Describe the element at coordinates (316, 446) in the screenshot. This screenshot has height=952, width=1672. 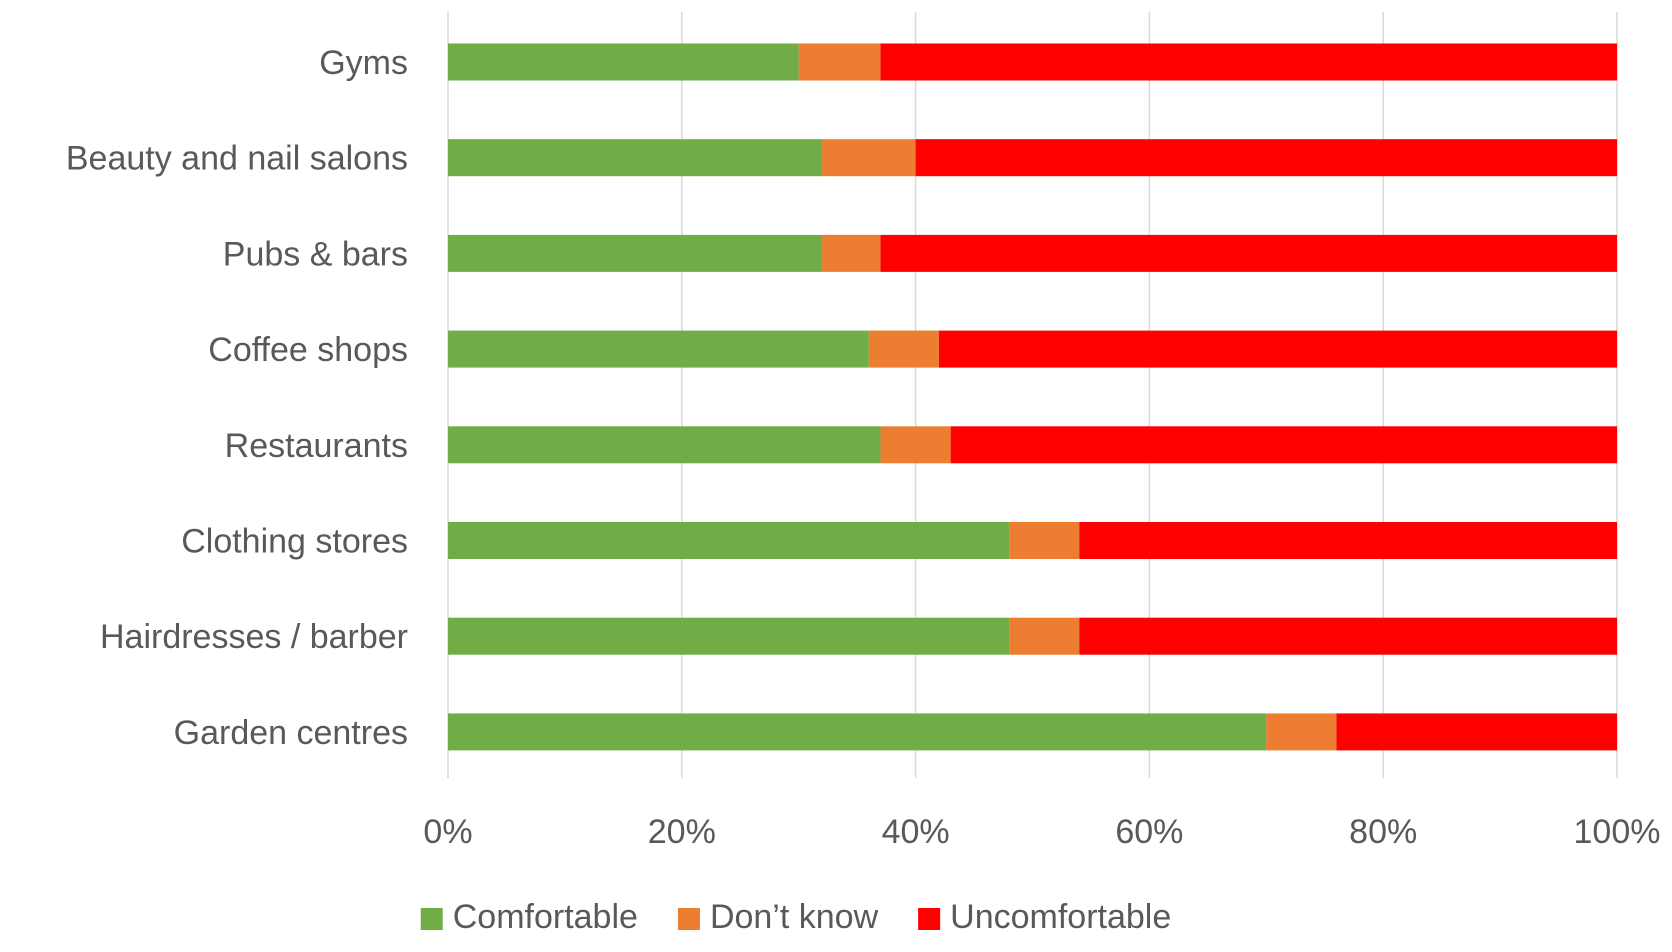
I see `category-label-4: Restaurants` at that location.